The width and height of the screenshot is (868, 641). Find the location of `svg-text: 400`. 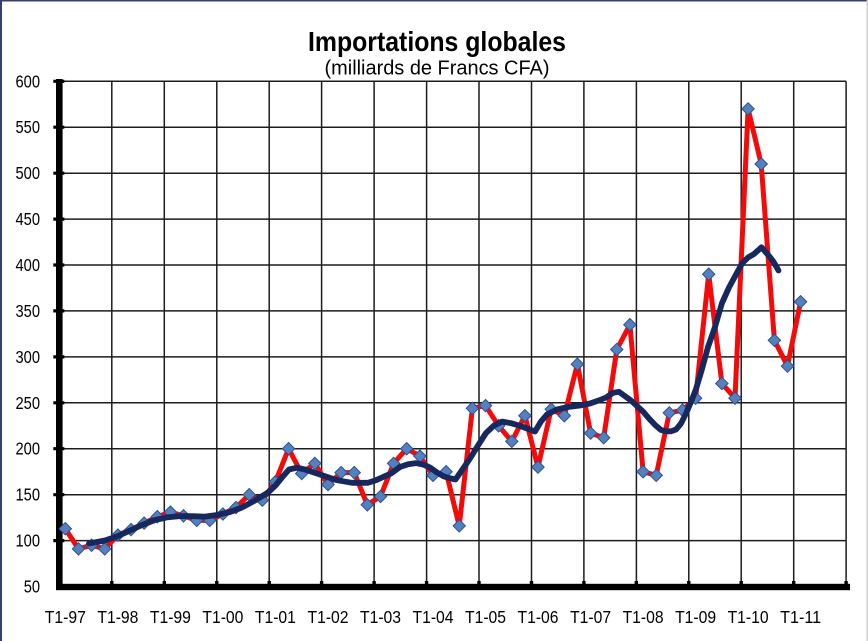

svg-text: 400 is located at coordinates (28, 265).